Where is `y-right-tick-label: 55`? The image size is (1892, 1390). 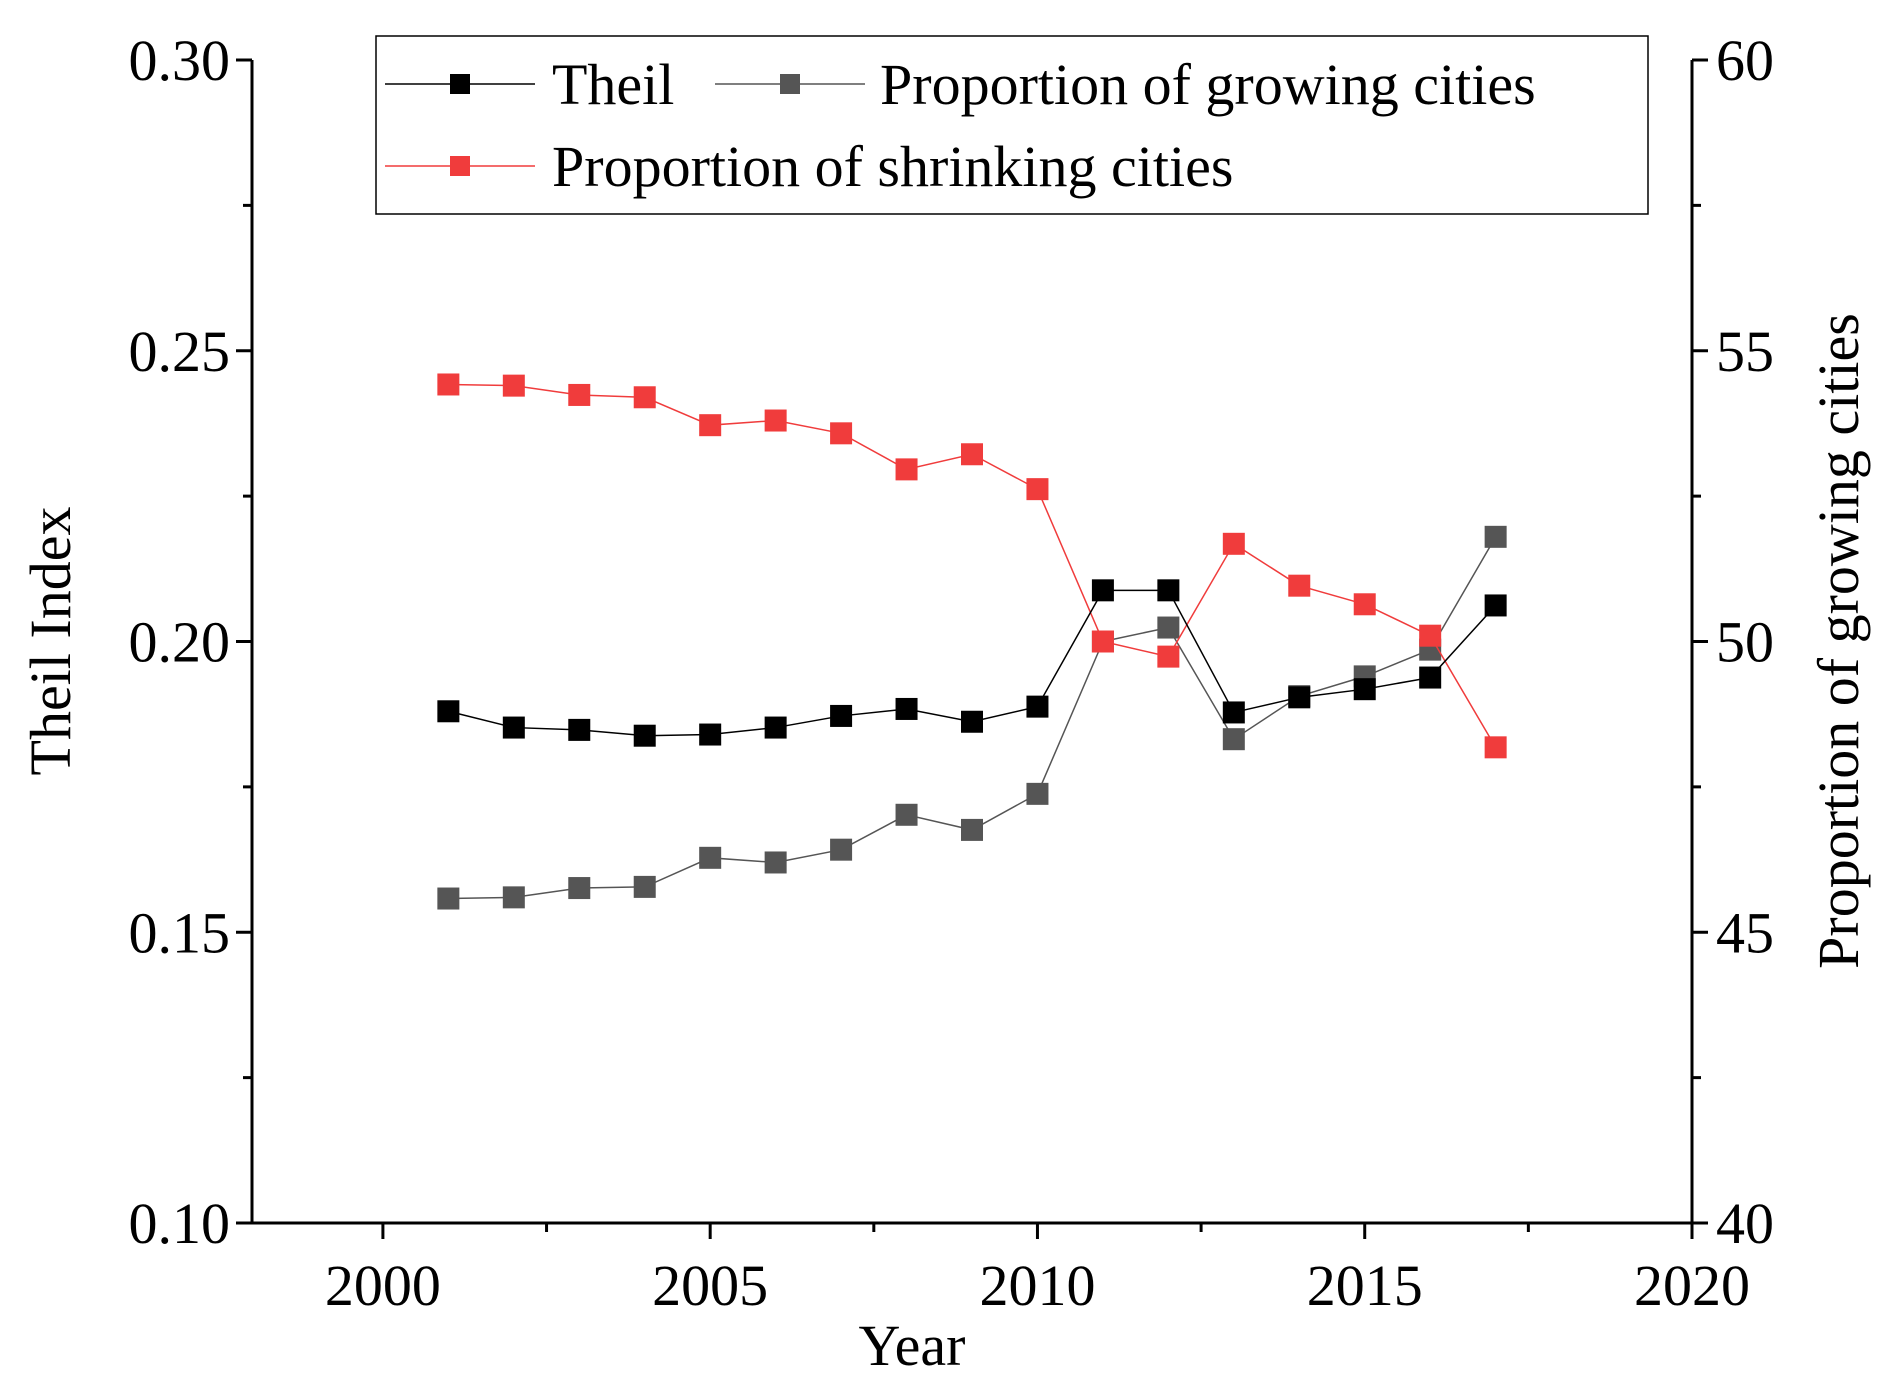 y-right-tick-label: 55 is located at coordinates (1745, 351).